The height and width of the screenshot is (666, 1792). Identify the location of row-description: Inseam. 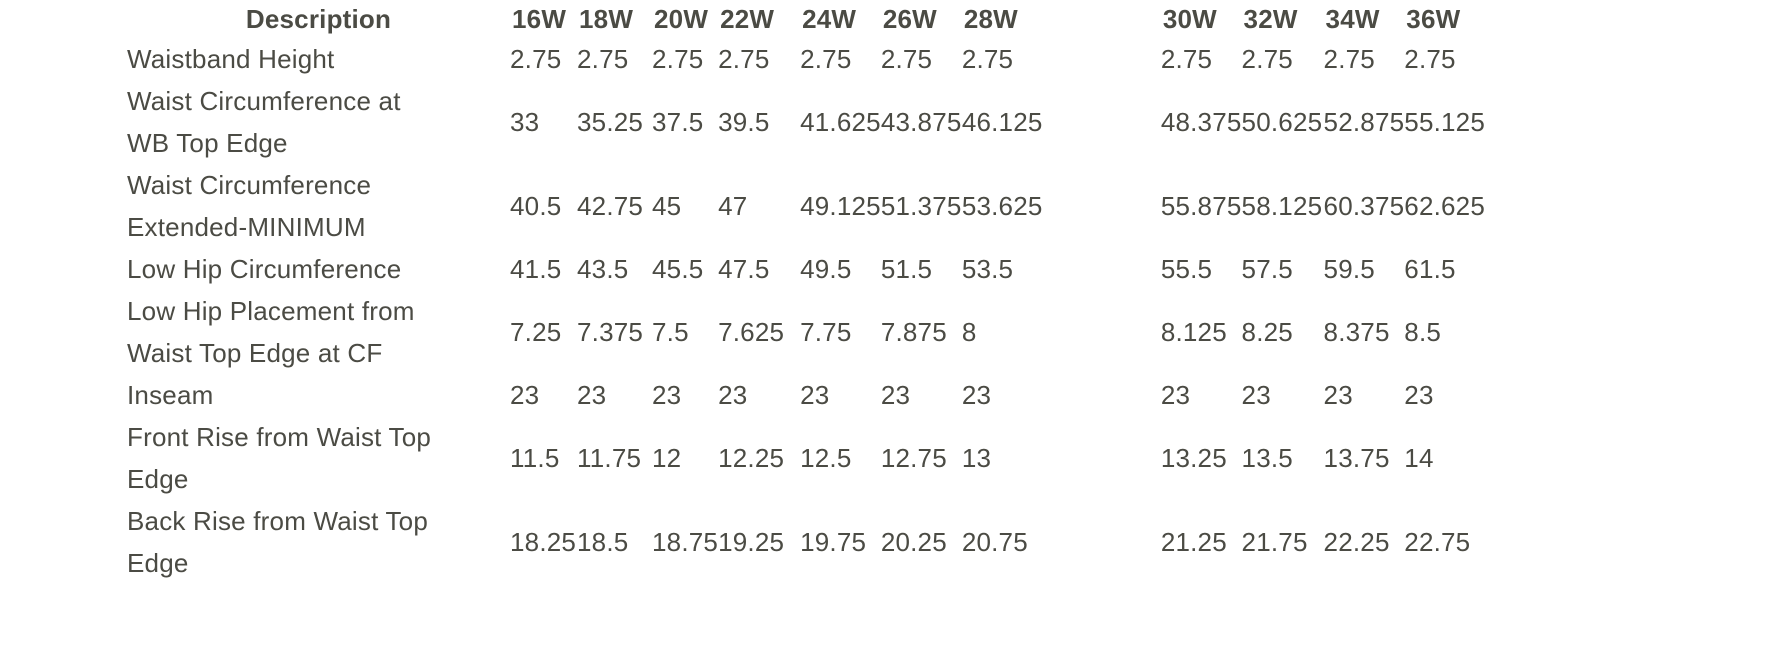
(170, 395).